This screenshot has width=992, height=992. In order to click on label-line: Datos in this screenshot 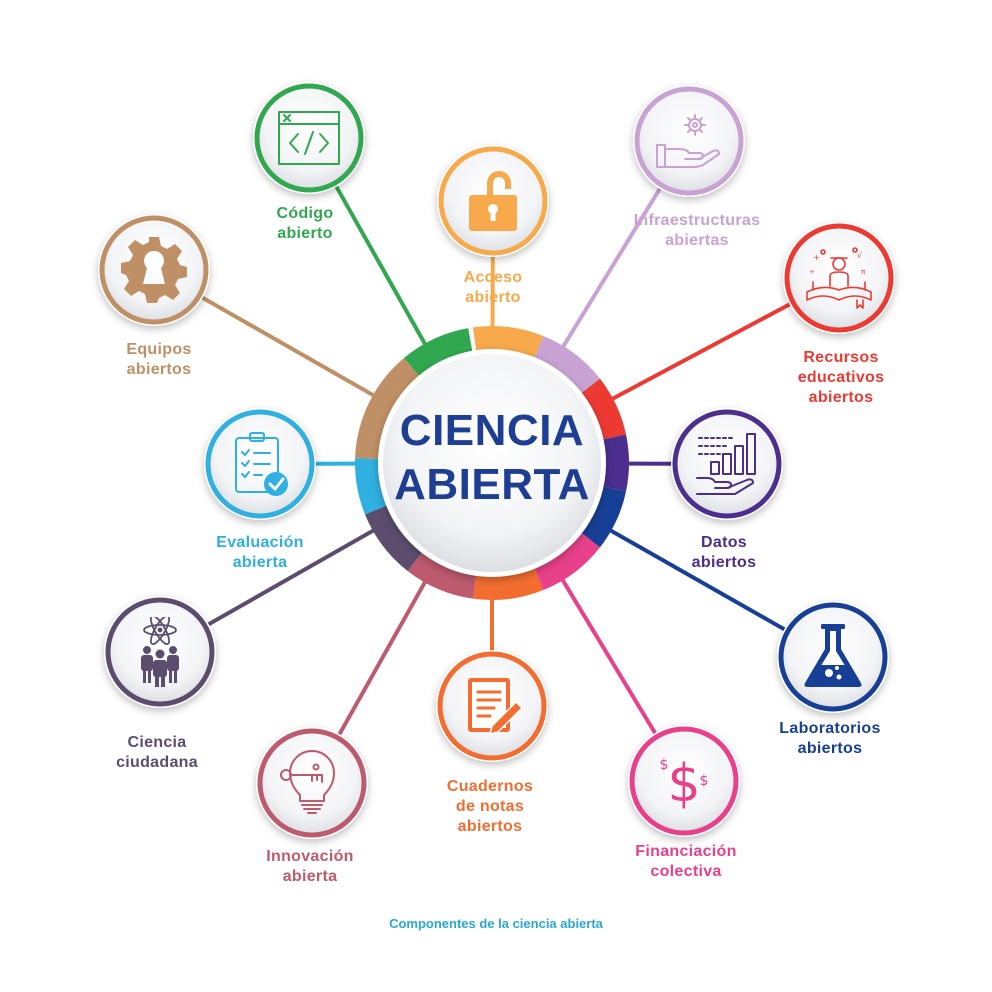, I will do `click(724, 542)`.